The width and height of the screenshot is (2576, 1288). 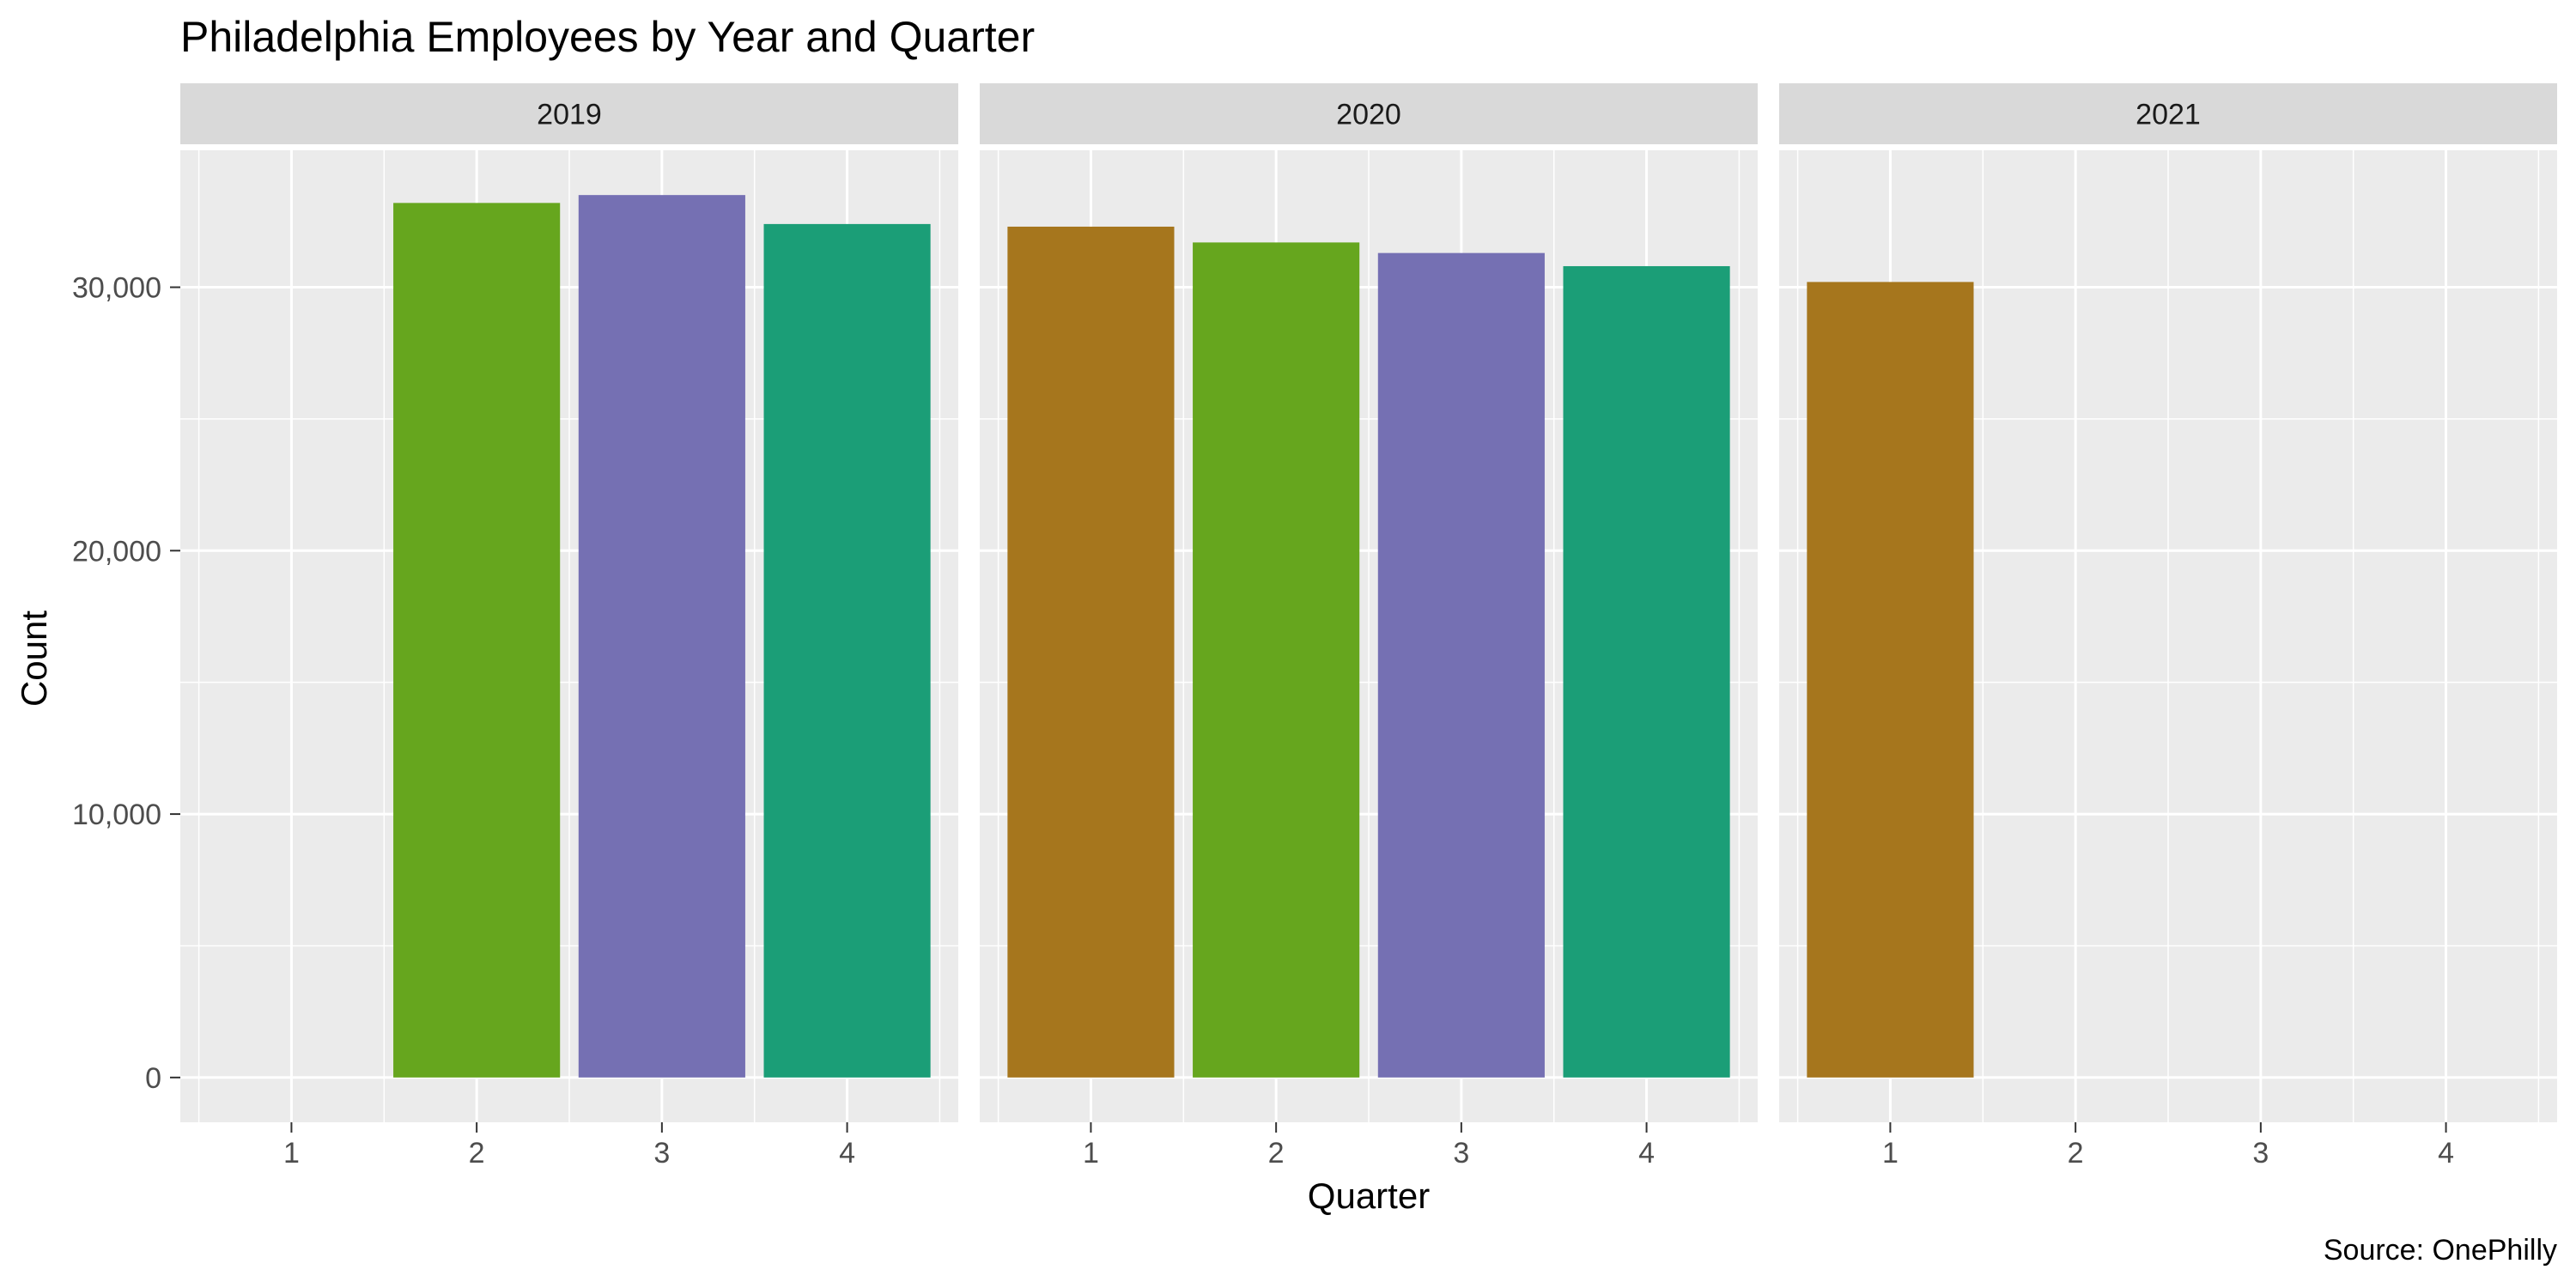 I want to click on facet-strip-label: 2021, so click(x=2168, y=115).